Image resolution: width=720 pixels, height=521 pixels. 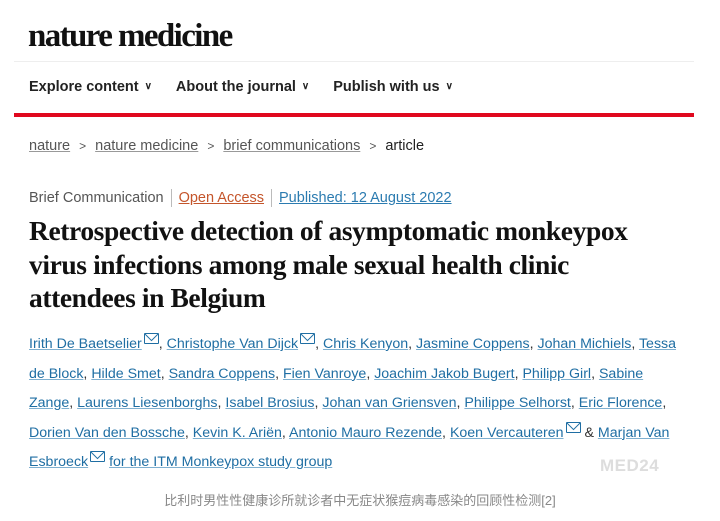 What do you see at coordinates (349, 447) in the screenshot?
I see `author-link: Marjan Van Esbroeck` at bounding box center [349, 447].